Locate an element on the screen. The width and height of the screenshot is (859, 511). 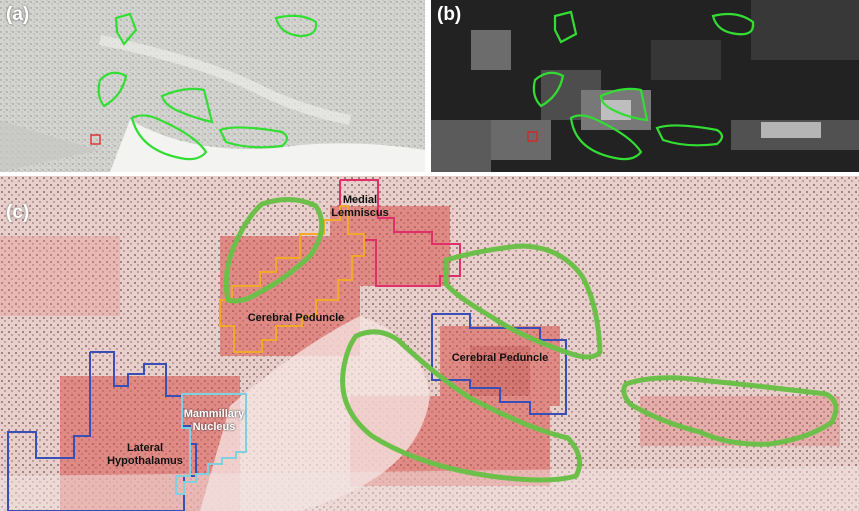
contour-a4 is located at coordinates (187, 105).